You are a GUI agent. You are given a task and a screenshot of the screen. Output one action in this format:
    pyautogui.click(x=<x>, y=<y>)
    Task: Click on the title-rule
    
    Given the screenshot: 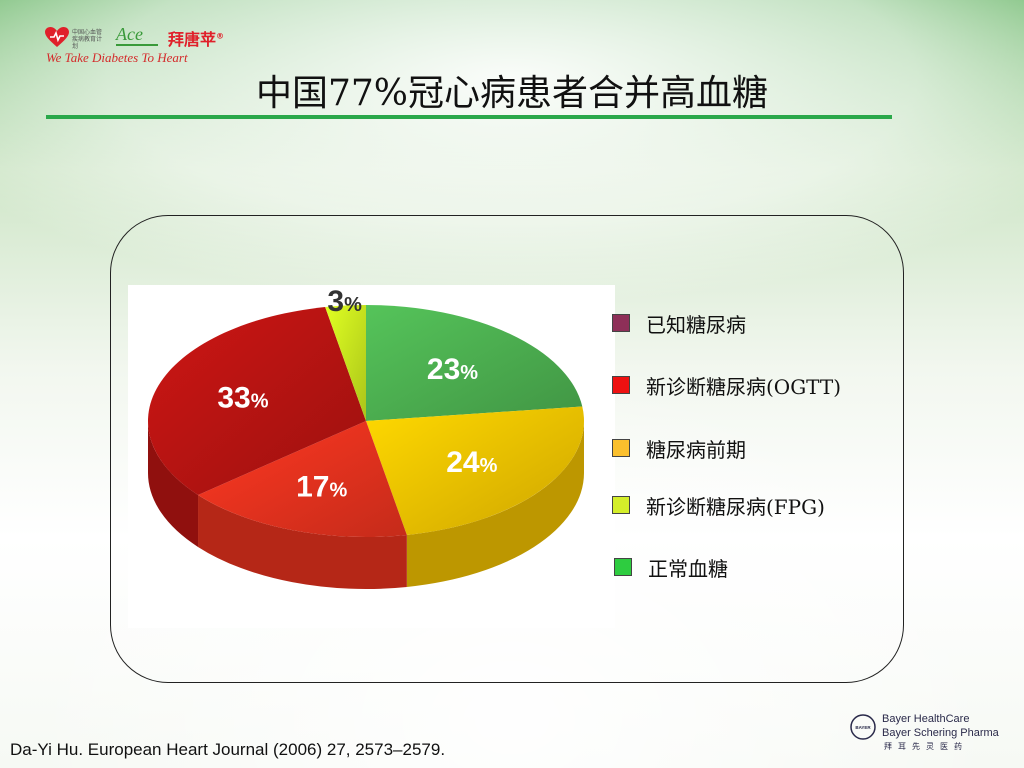 What is the action you would take?
    pyautogui.click(x=469, y=117)
    